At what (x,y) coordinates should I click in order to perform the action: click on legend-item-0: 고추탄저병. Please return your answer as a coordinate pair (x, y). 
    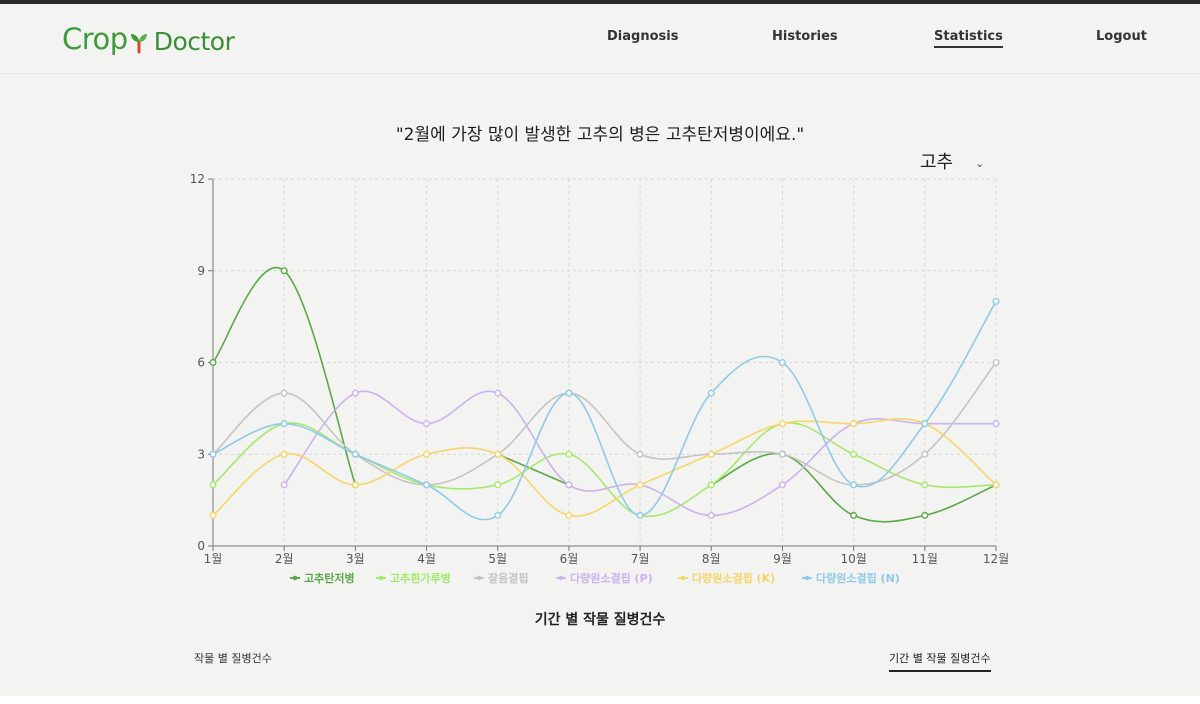
    Looking at the image, I should click on (322, 578).